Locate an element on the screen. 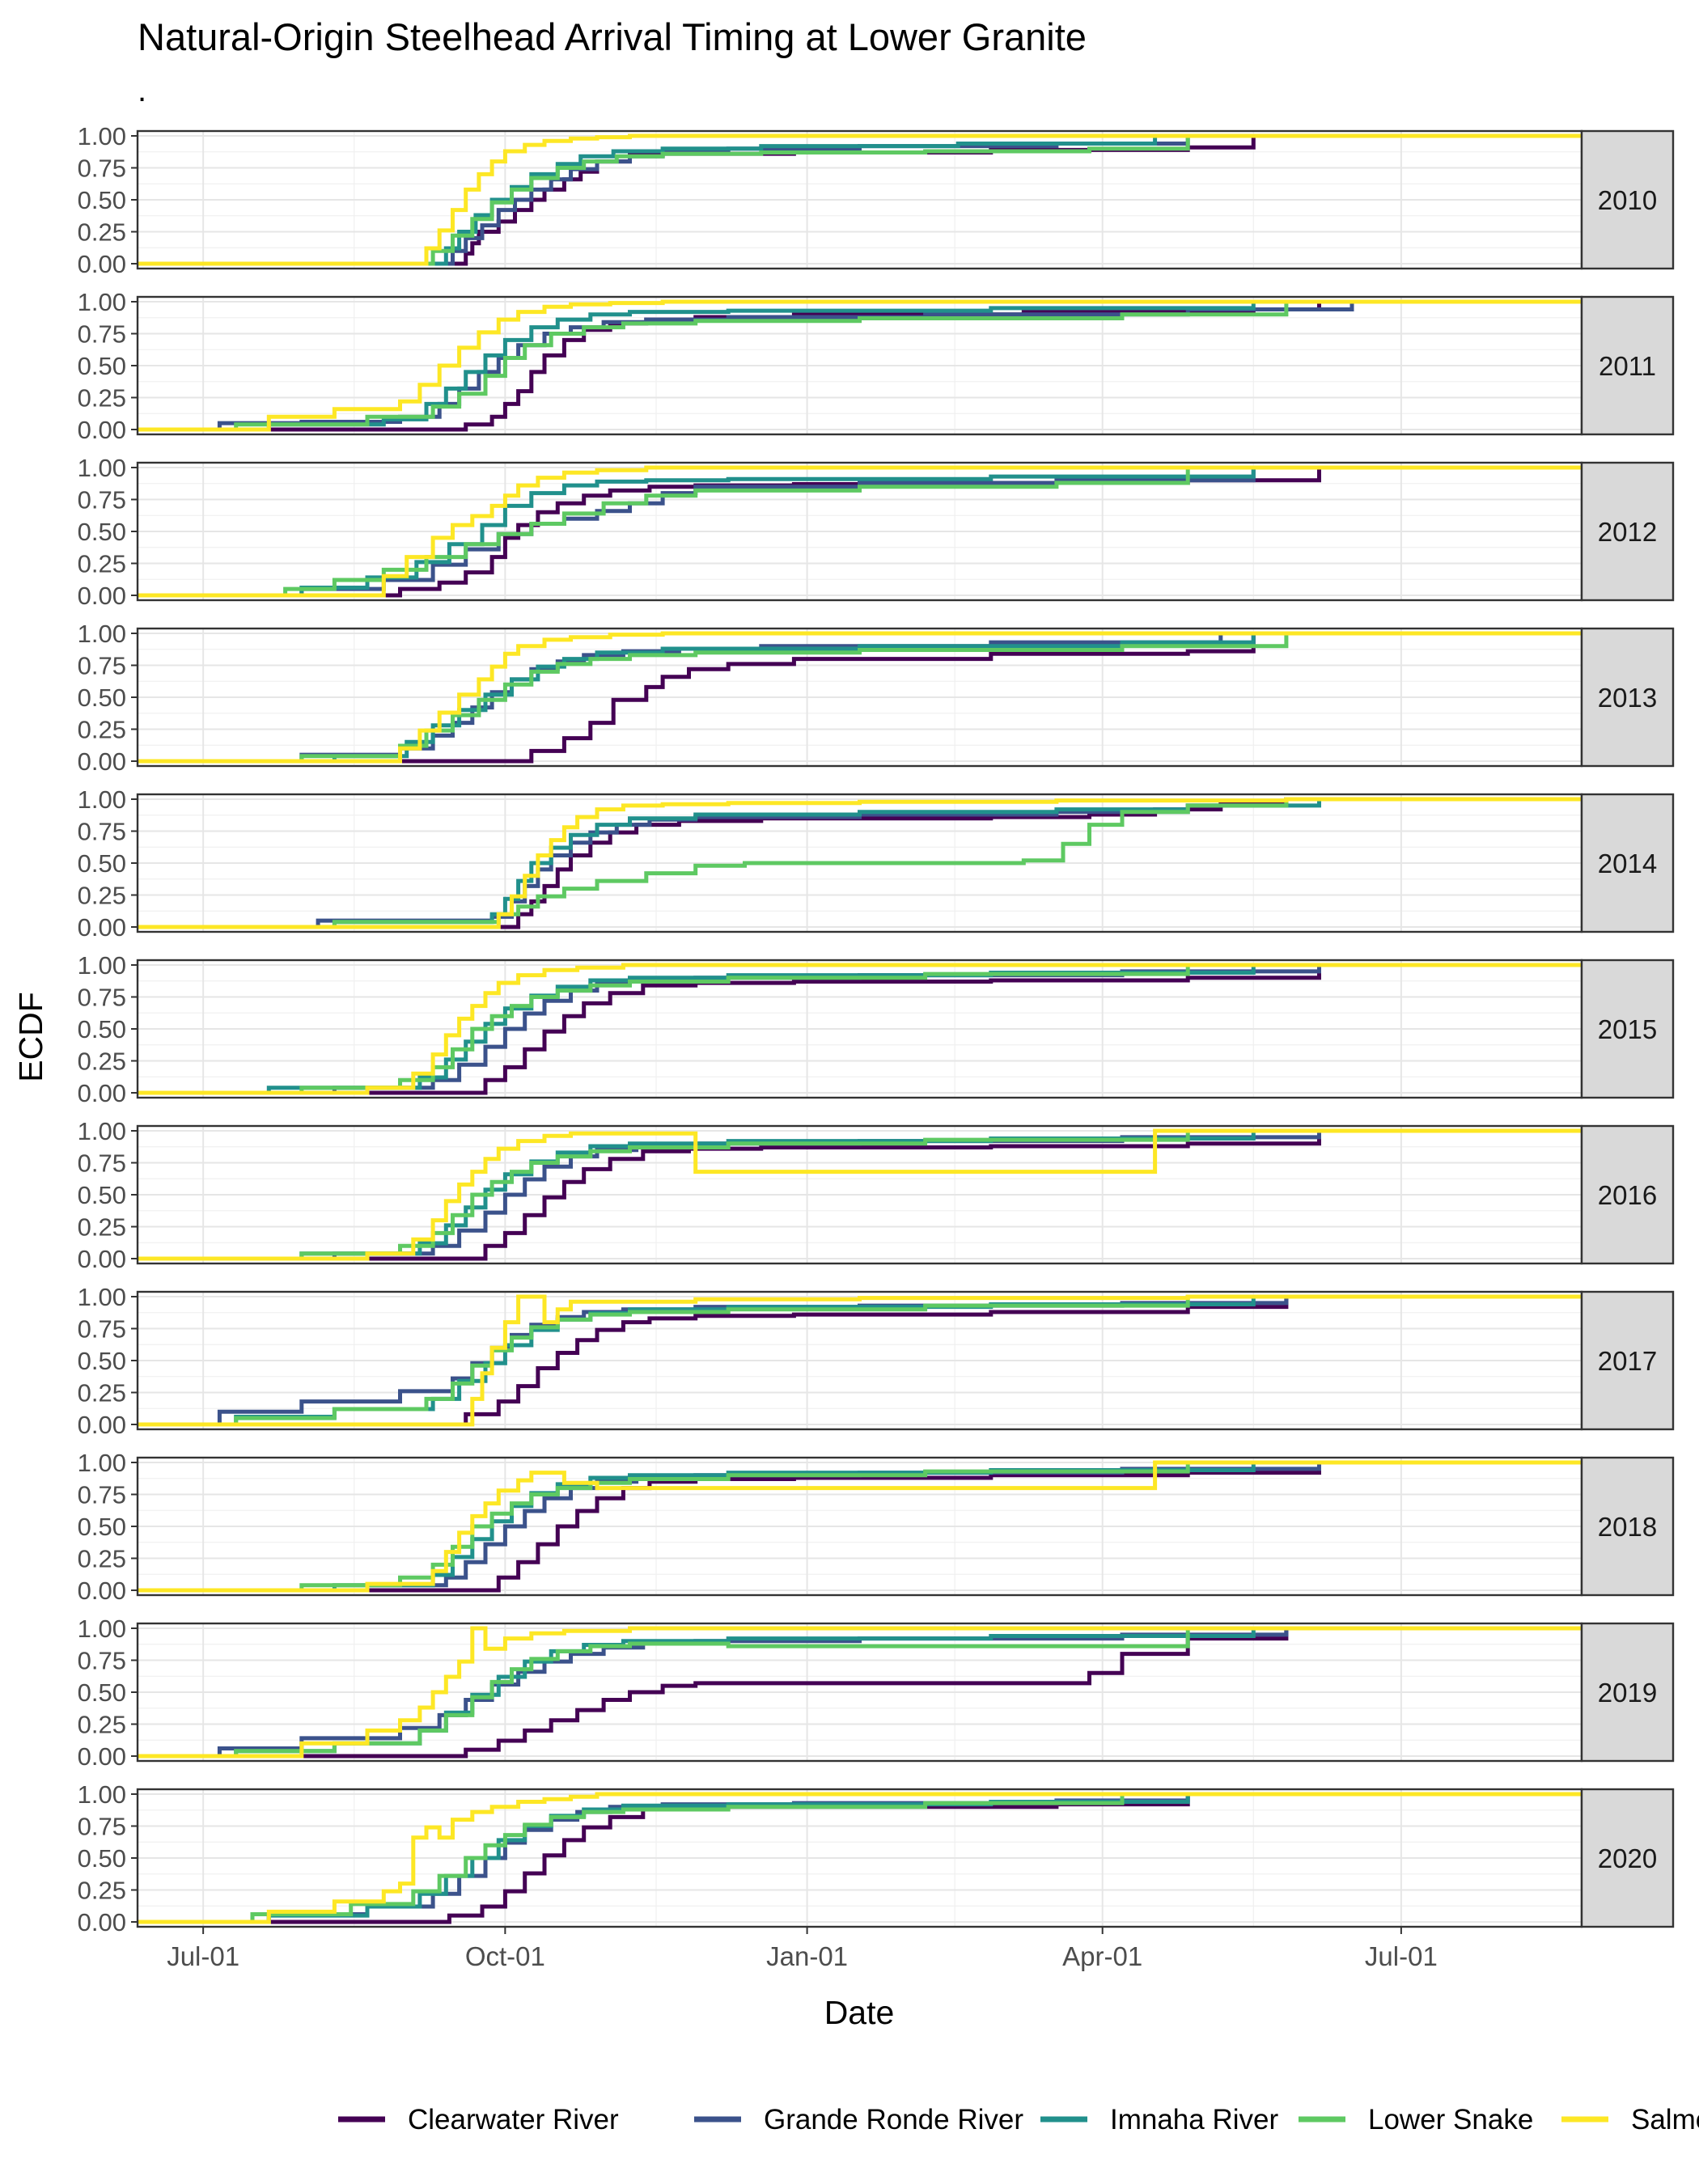 Image resolution: width=1699 pixels, height=2184 pixels. facet-panel-2013: 0.00 0.25 0.50 0.75 1.00 2013 is located at coordinates (876, 698).